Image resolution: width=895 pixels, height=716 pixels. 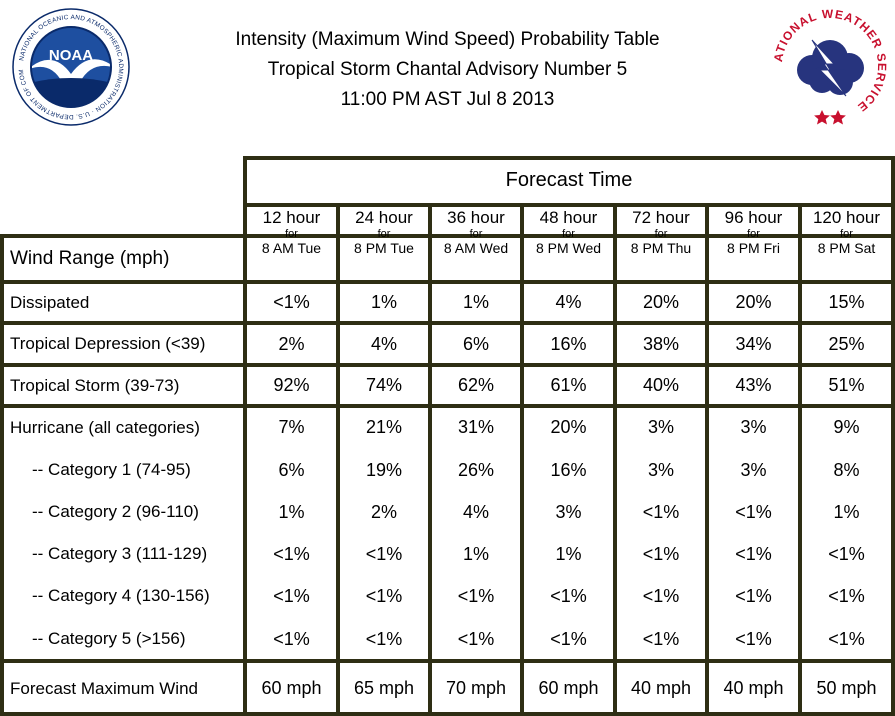 I want to click on title-line-3: 11:00 PM AST Jul 8 2013, so click(x=447, y=99).